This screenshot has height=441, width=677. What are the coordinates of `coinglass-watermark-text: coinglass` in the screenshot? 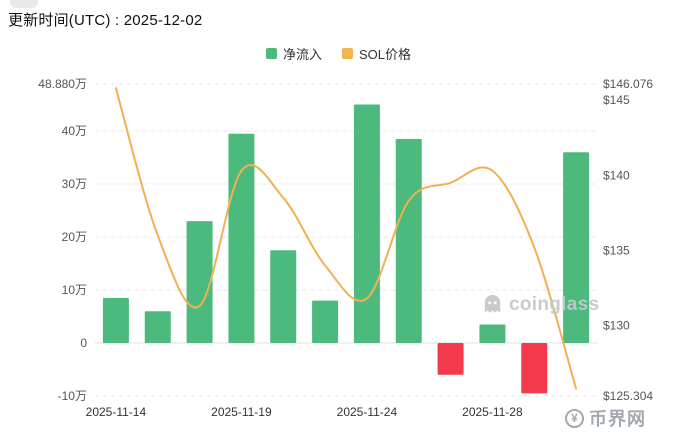 It's located at (554, 304).